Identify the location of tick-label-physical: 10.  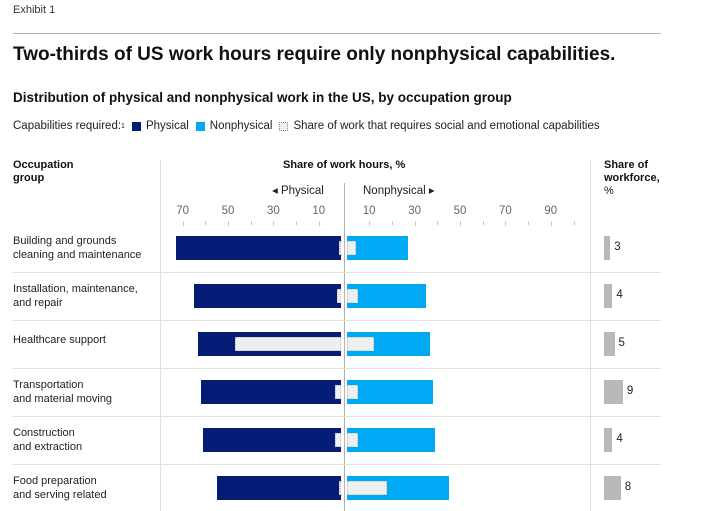
(319, 211).